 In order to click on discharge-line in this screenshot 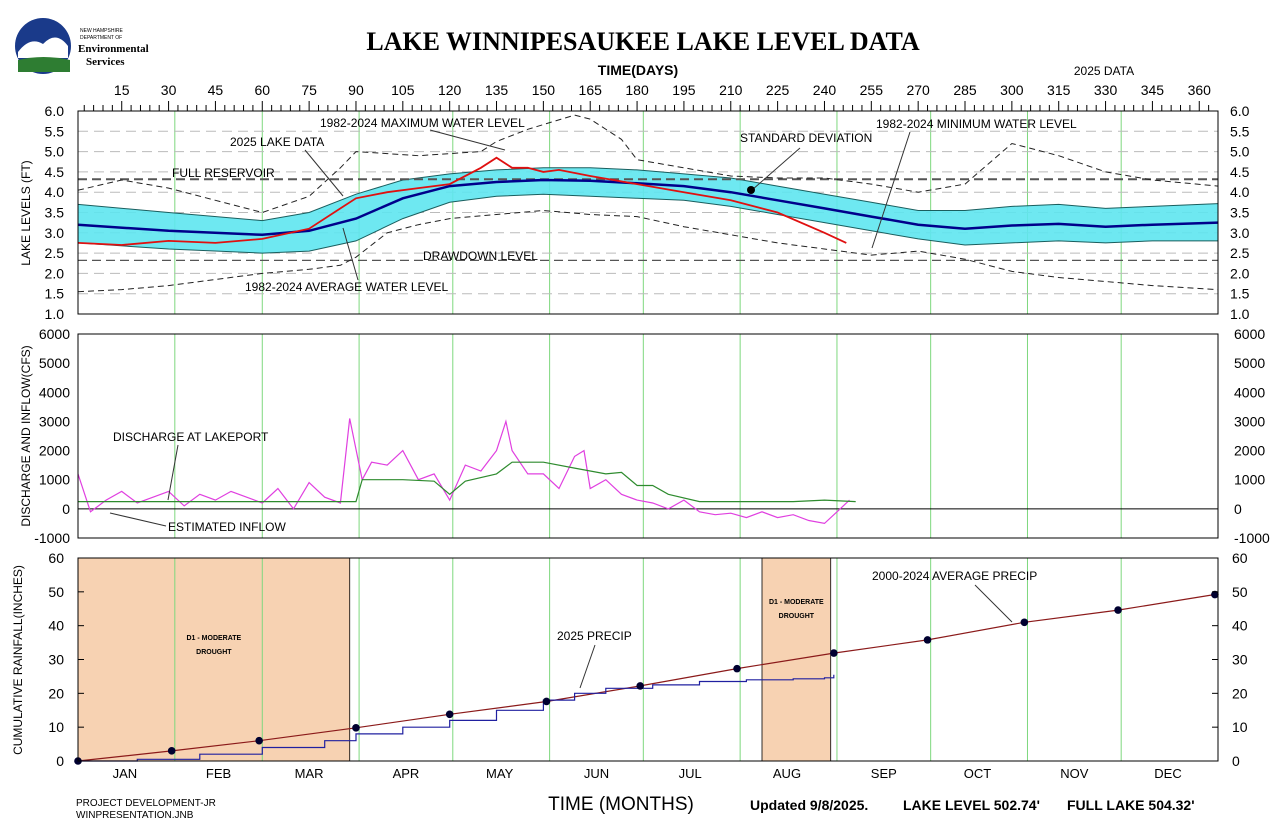, I will do `click(467, 482)`.